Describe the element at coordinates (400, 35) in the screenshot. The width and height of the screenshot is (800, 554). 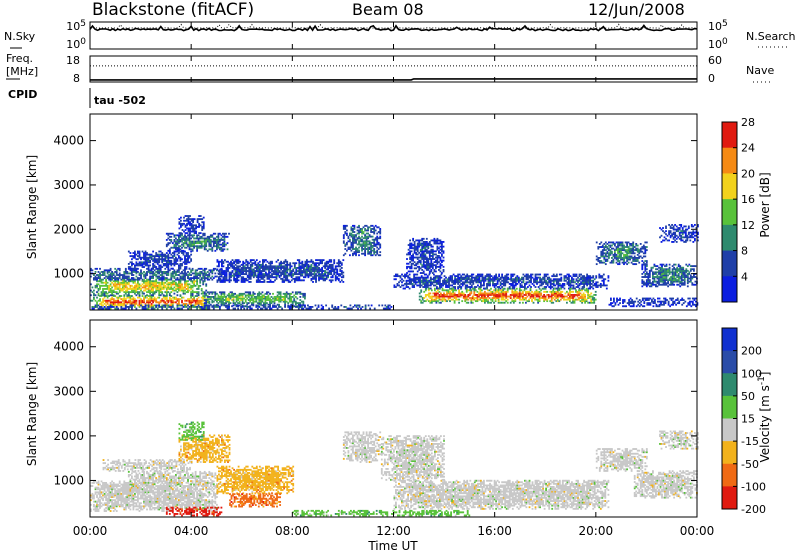
I see `noise-panel: N.Sky 105 100 105 100 N.Search` at that location.